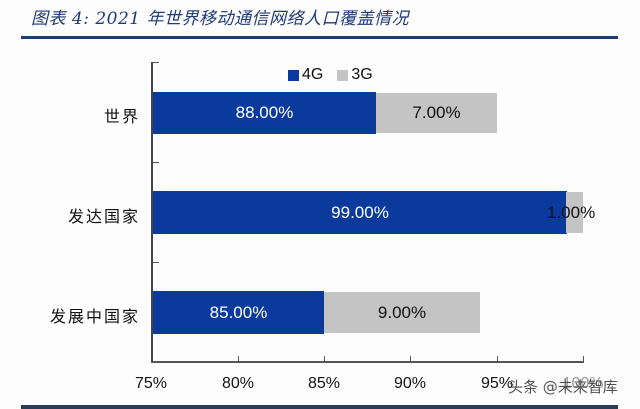 Image resolution: width=640 pixels, height=409 pixels. I want to click on title-divider, so click(319, 37).